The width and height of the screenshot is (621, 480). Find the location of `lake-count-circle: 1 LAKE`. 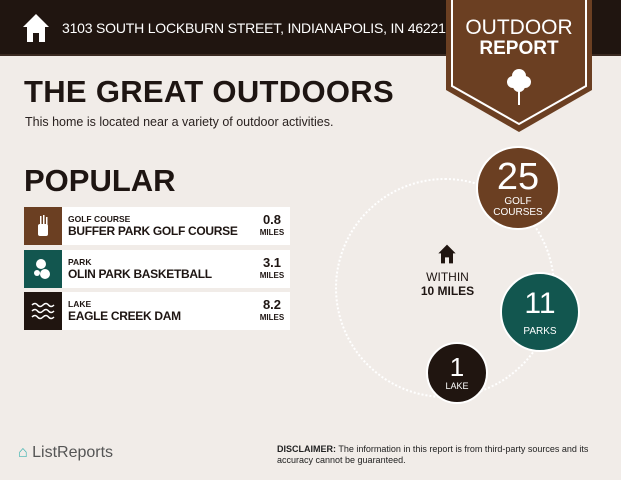

lake-count-circle: 1 LAKE is located at coordinates (457, 373).